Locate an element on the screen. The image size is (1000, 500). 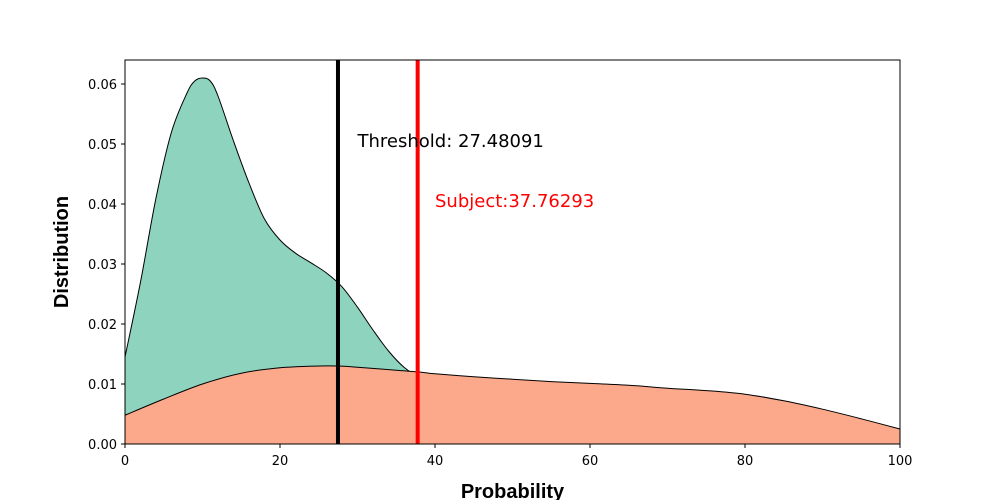
y-tick-label: 0.00 is located at coordinates (102, 445).